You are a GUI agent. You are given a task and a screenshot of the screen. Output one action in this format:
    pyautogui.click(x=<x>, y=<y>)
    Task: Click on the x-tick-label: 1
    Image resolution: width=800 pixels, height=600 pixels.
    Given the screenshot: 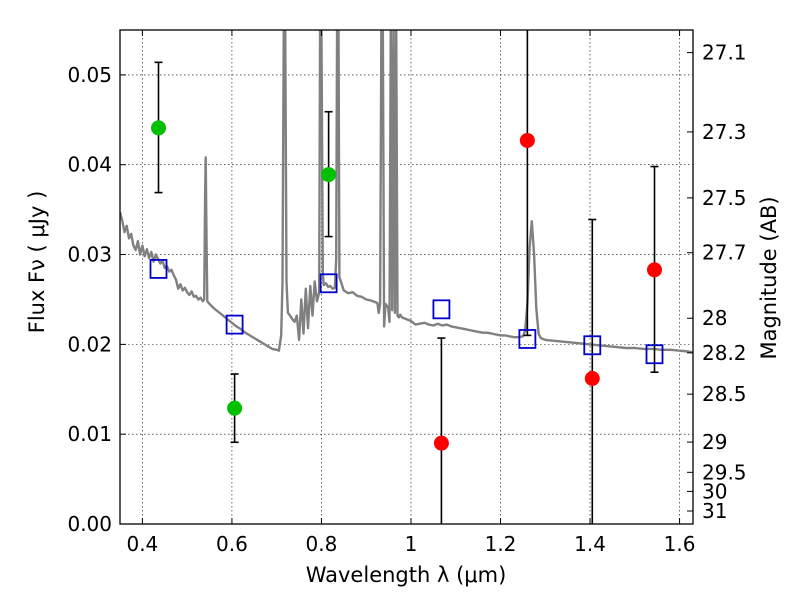 What is the action you would take?
    pyautogui.click(x=411, y=544)
    